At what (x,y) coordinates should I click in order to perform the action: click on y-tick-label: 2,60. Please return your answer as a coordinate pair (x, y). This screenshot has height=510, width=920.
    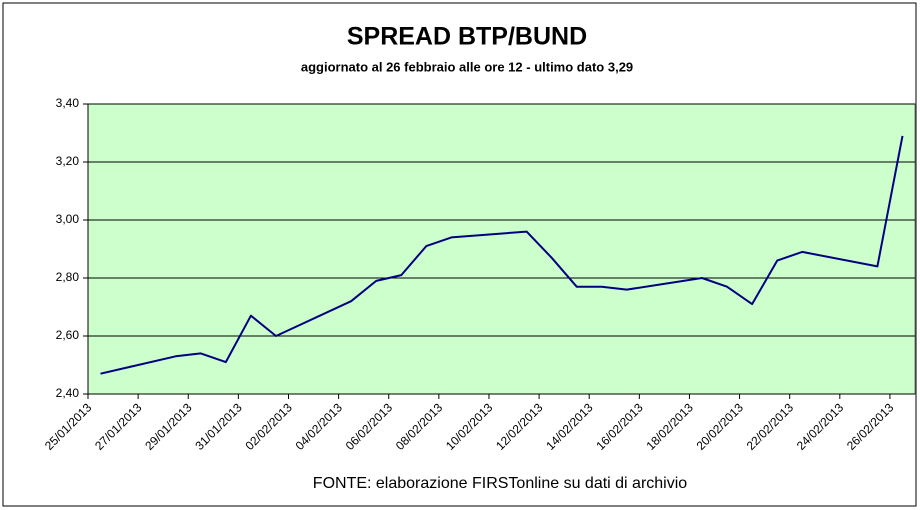
    Looking at the image, I should click on (68, 335).